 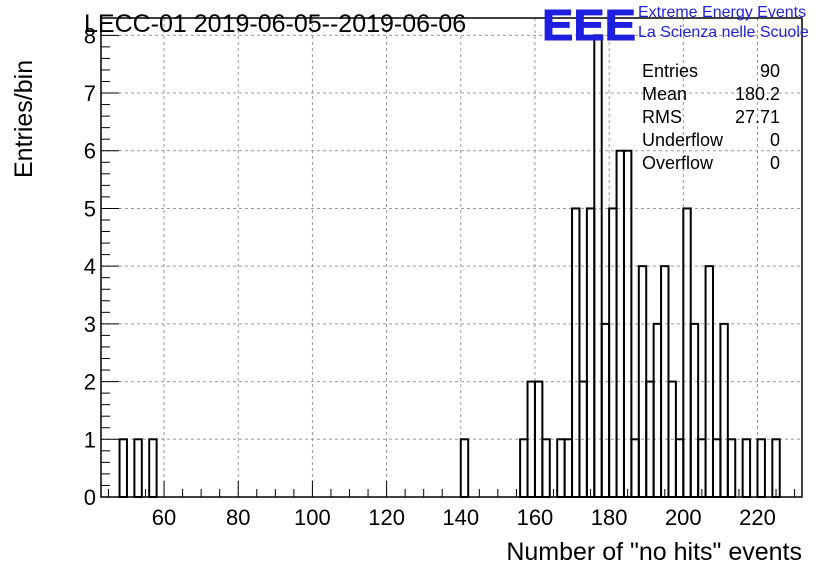 What do you see at coordinates (683, 517) in the screenshot?
I see `x-tick-label: 200` at bounding box center [683, 517].